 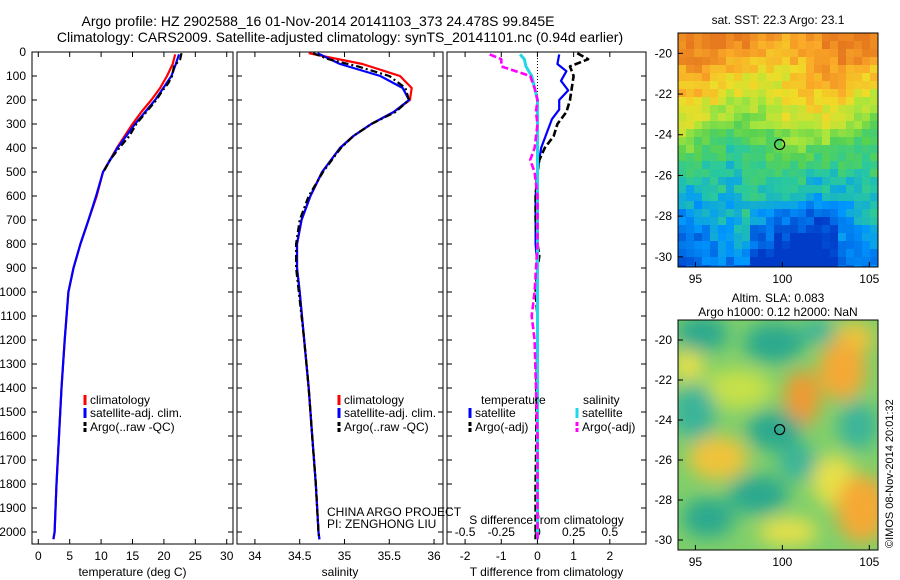 I want to click on y-tick-label: 1900, so click(x=13, y=508).